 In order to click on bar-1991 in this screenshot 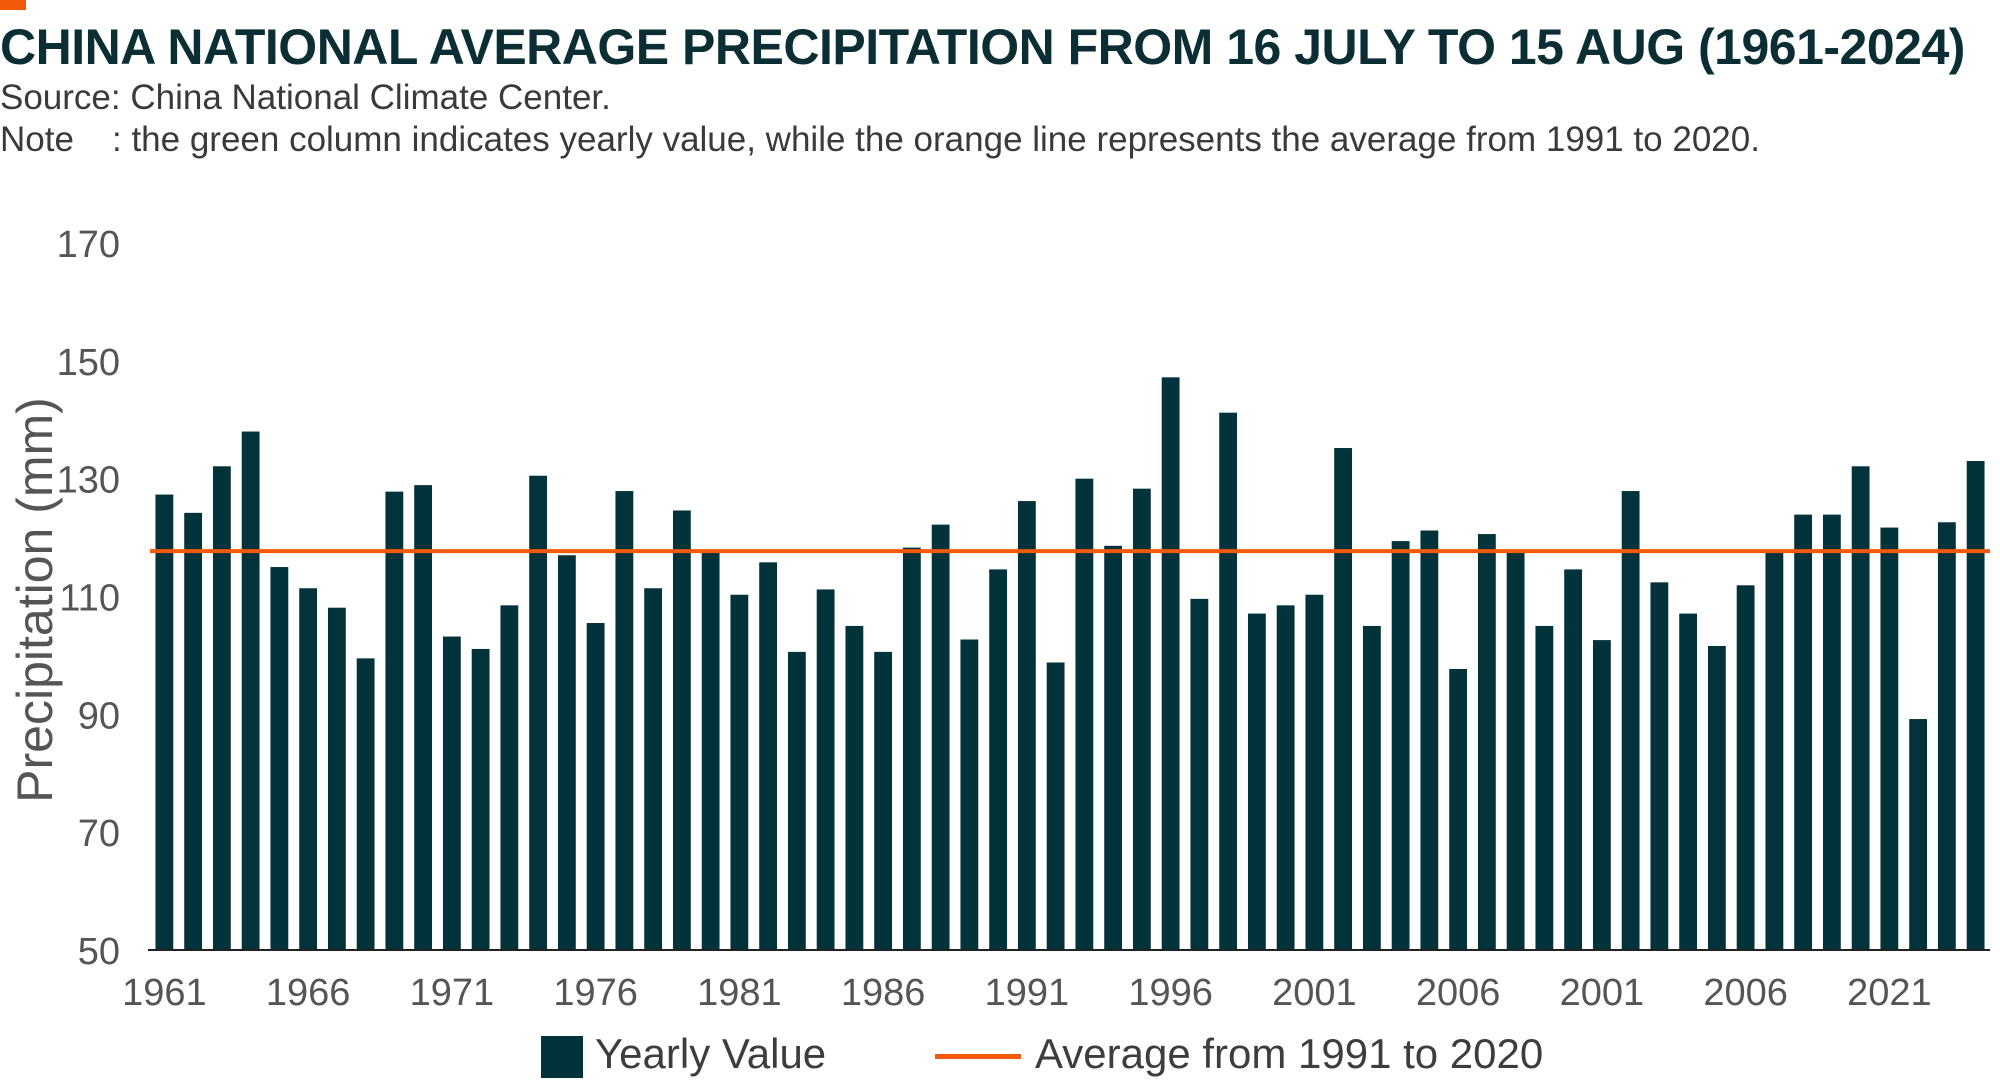, I will do `click(1026, 725)`.